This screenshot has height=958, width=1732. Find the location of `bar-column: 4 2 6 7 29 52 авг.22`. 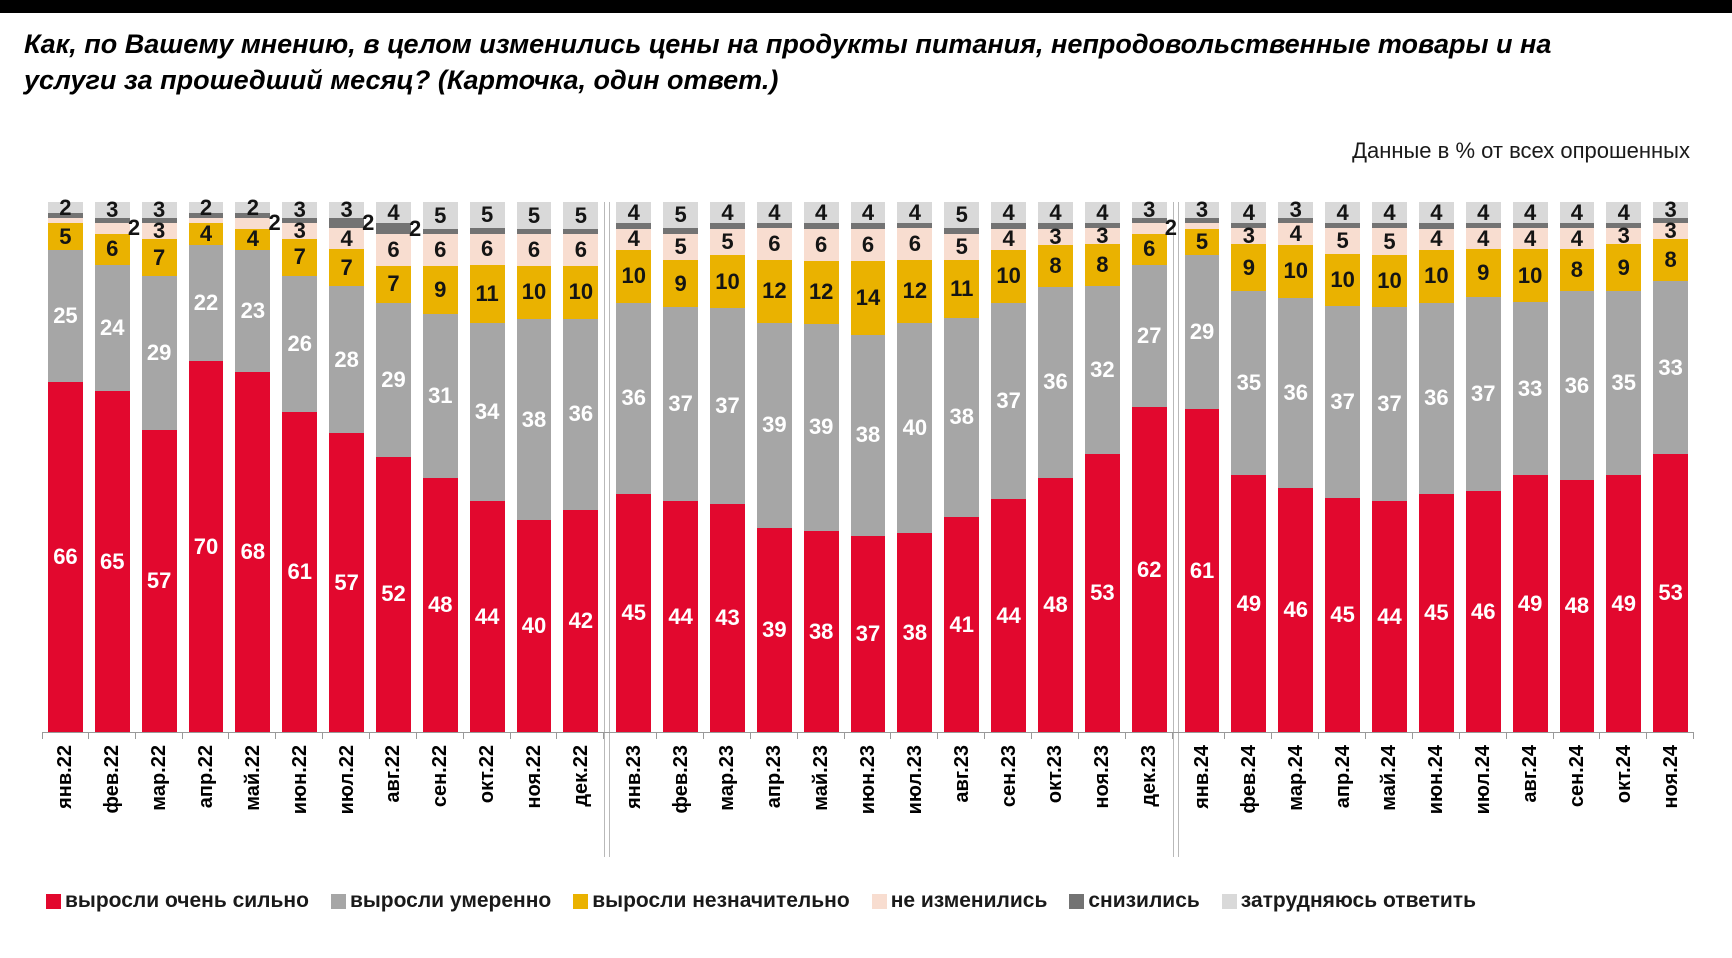

bar-column: 4 2 6 7 29 52 авг.22 is located at coordinates (395, 532).